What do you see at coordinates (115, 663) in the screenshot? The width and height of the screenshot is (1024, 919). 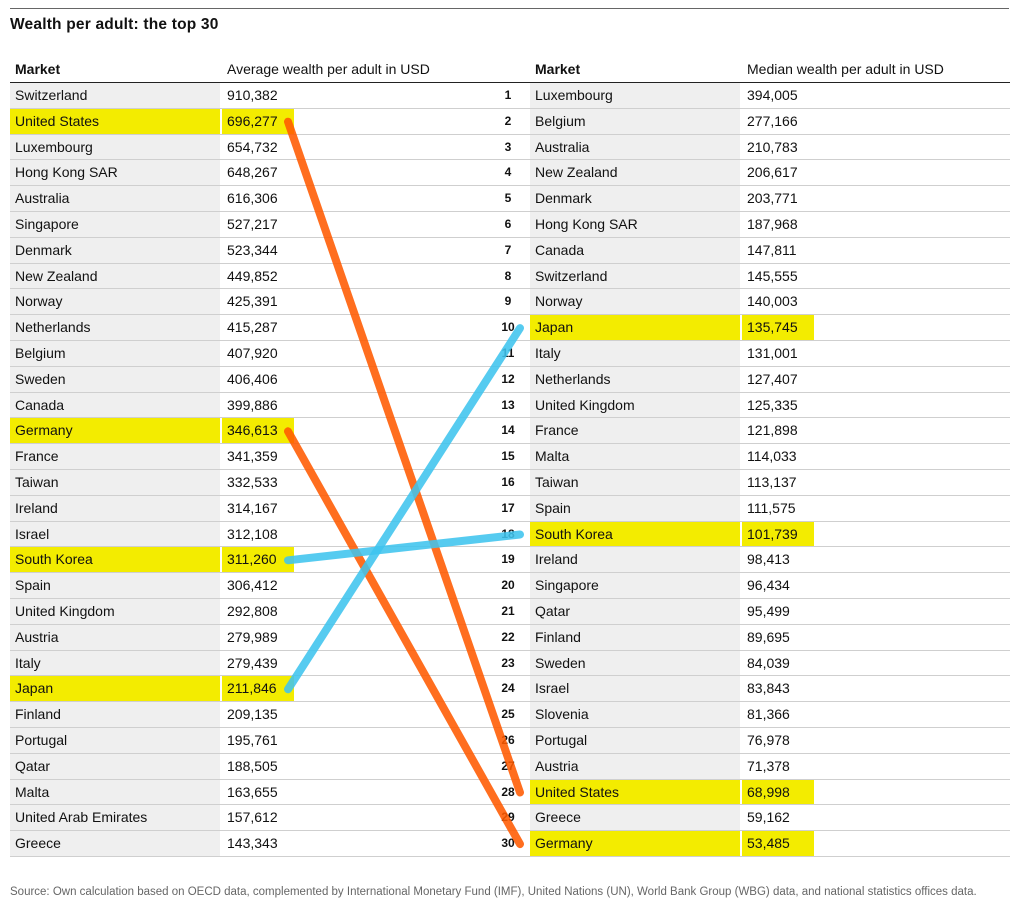 I see `market-cell: Italy` at bounding box center [115, 663].